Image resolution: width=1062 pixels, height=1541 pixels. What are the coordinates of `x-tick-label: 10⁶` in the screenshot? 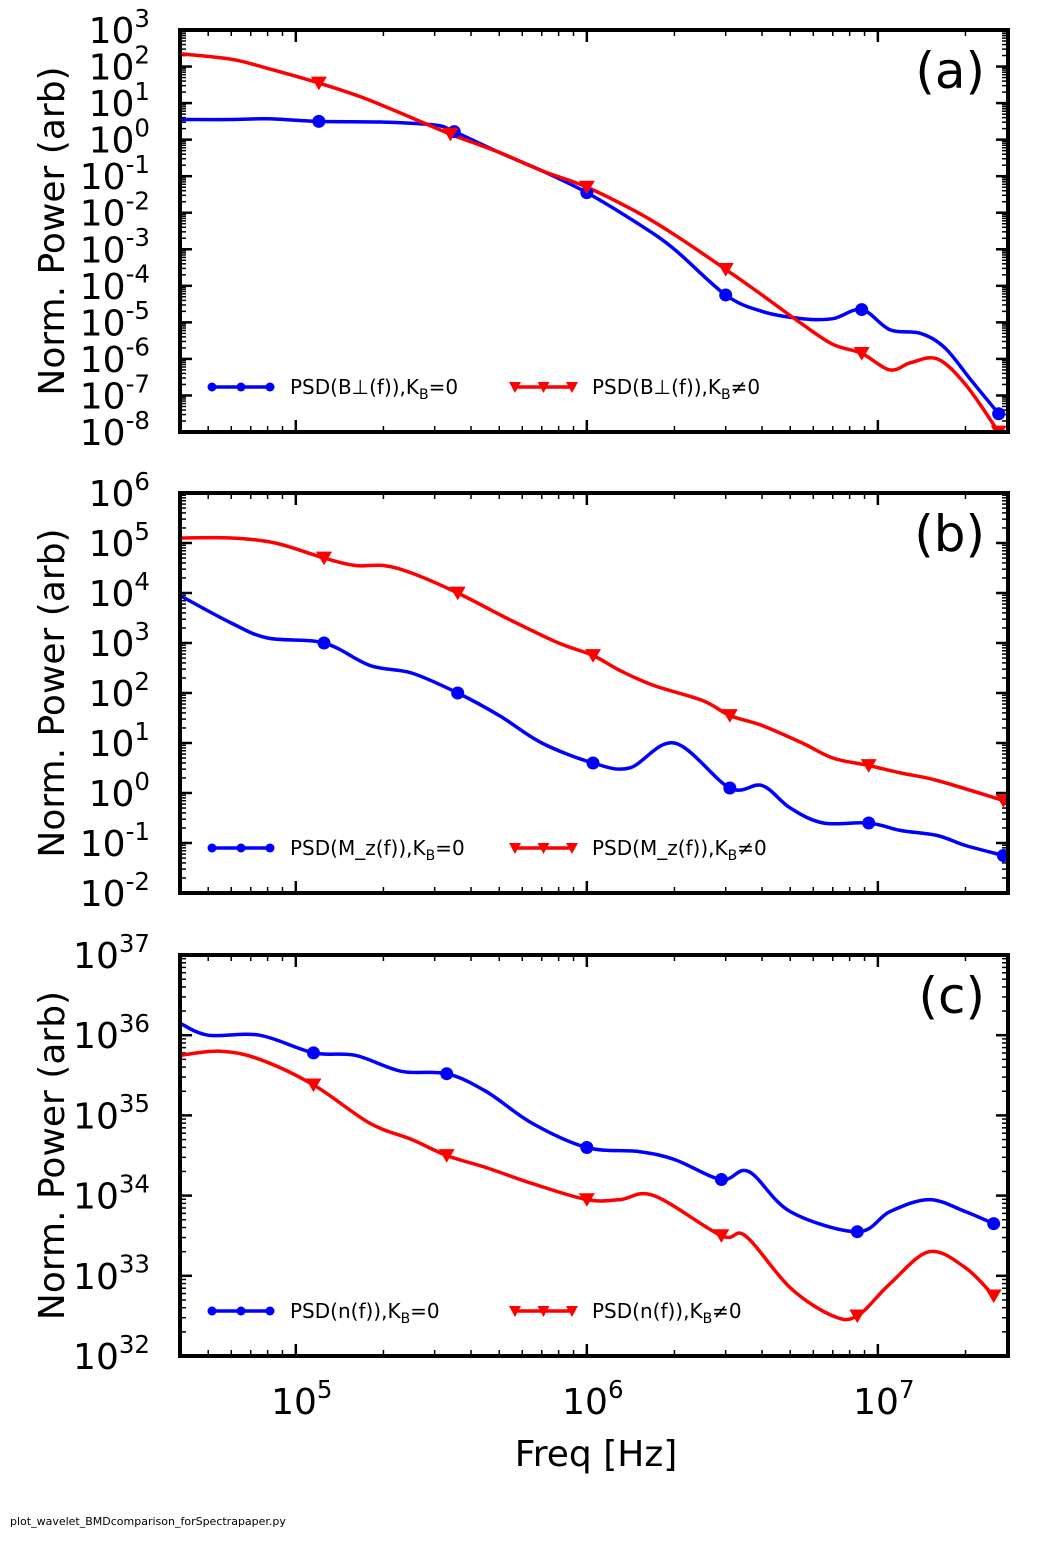 It's located at (592, 1399).